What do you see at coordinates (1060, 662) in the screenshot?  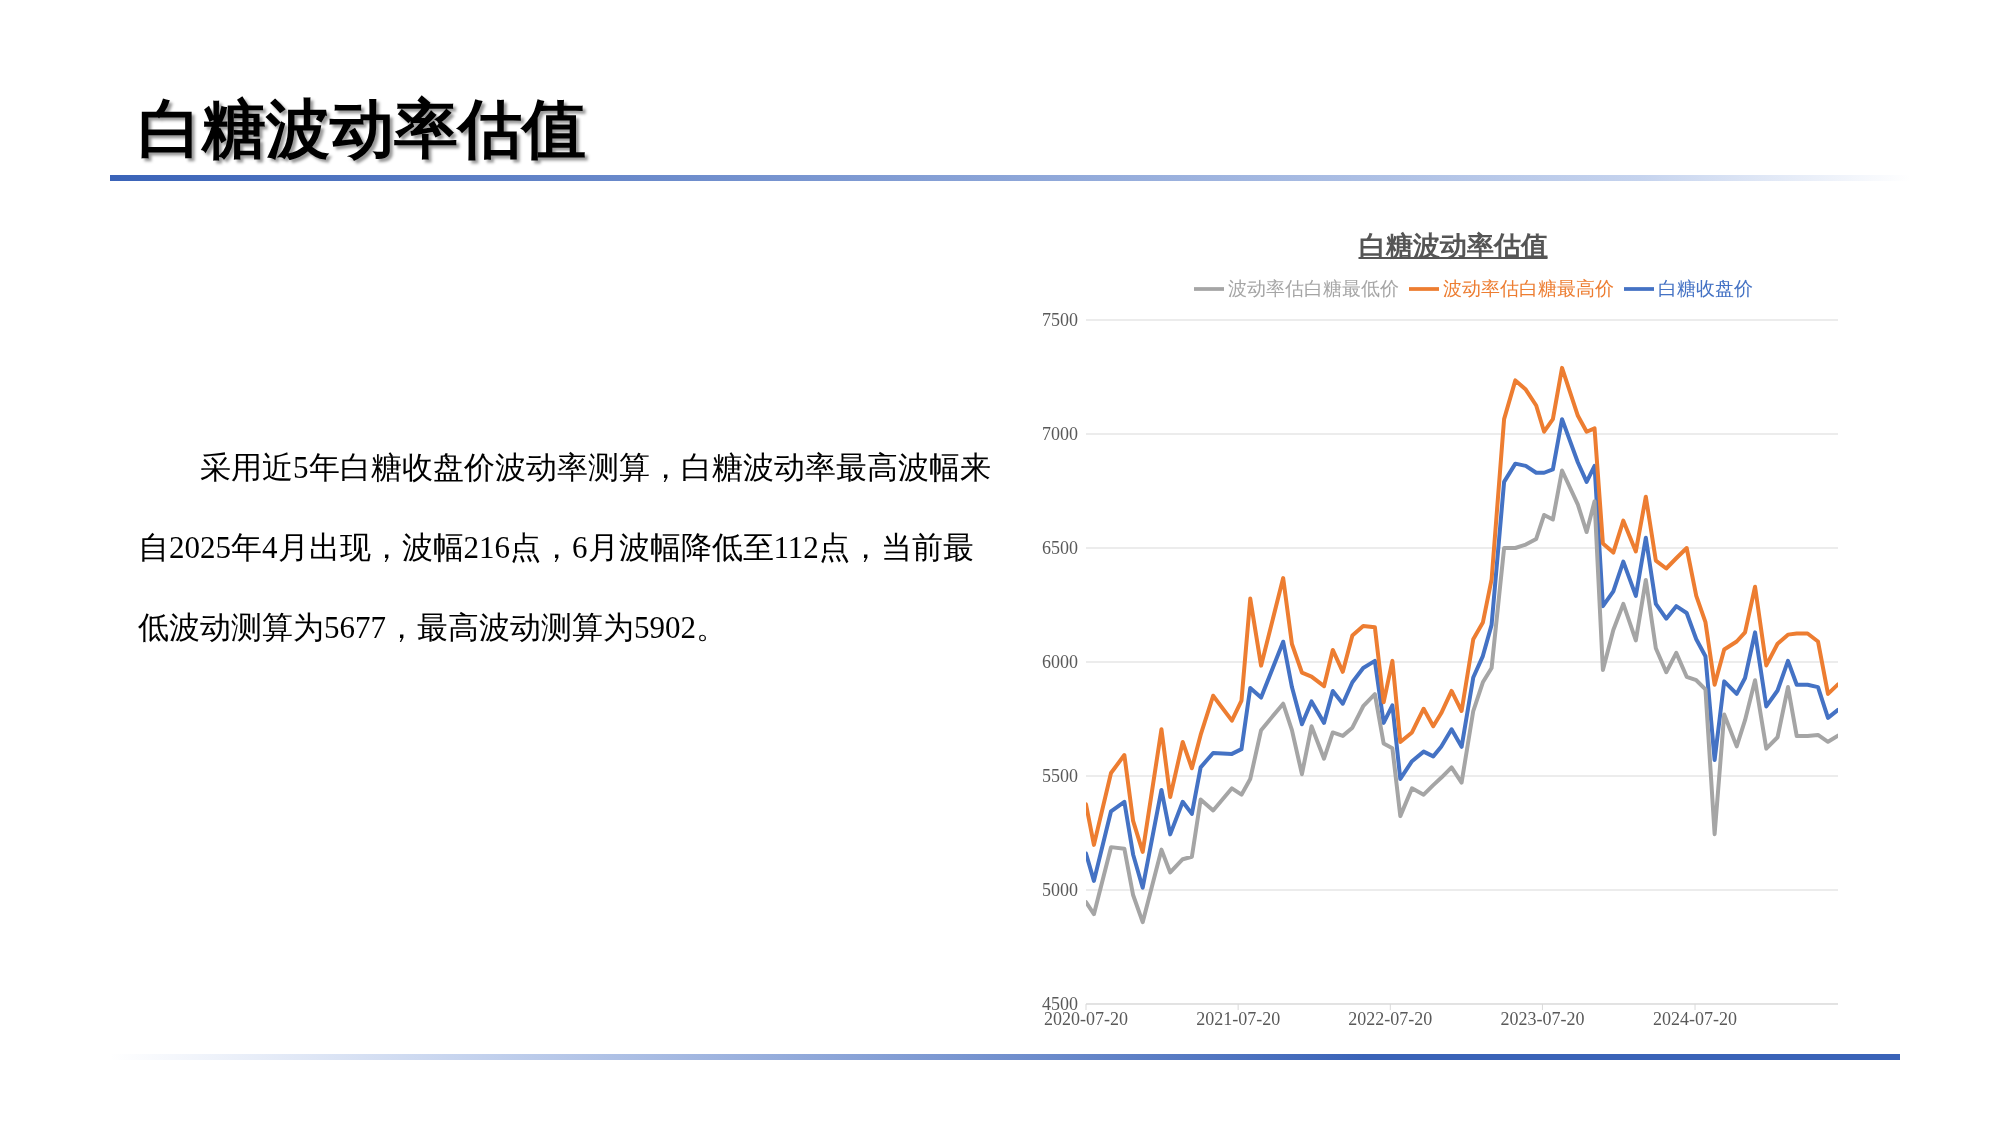 I see `y-tick-label: 6000` at bounding box center [1060, 662].